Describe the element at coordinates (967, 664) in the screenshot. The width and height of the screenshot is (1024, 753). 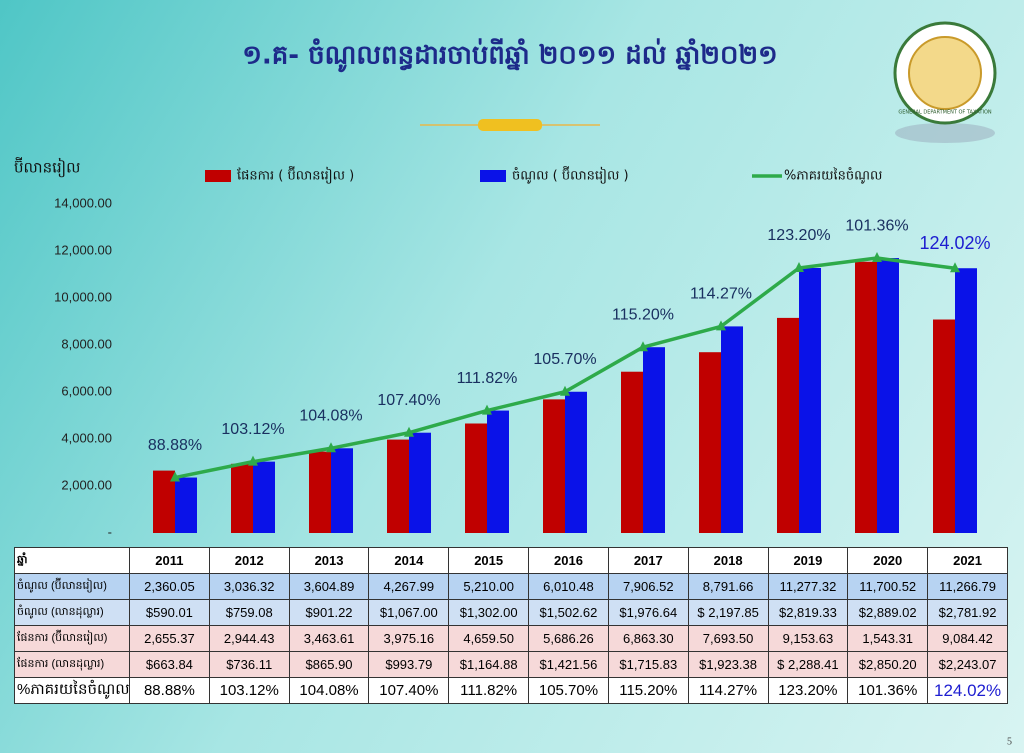
I see `table-cell: $2,243.07` at that location.